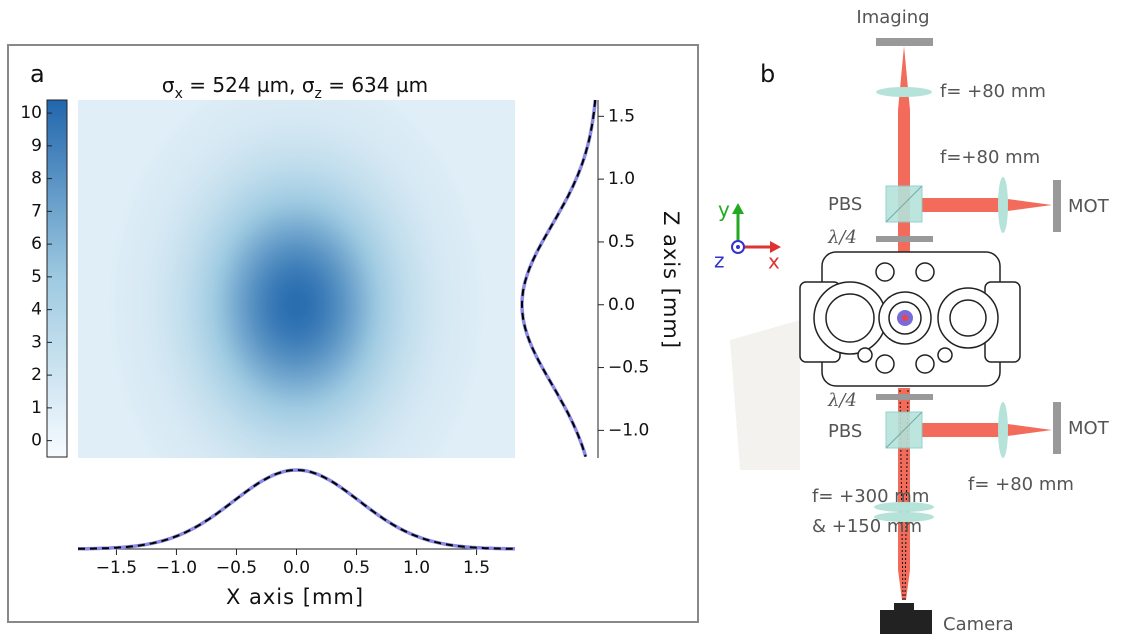 This screenshot has width=1123, height=637. I want to click on z-tick-label: −0.5, so click(628, 368).